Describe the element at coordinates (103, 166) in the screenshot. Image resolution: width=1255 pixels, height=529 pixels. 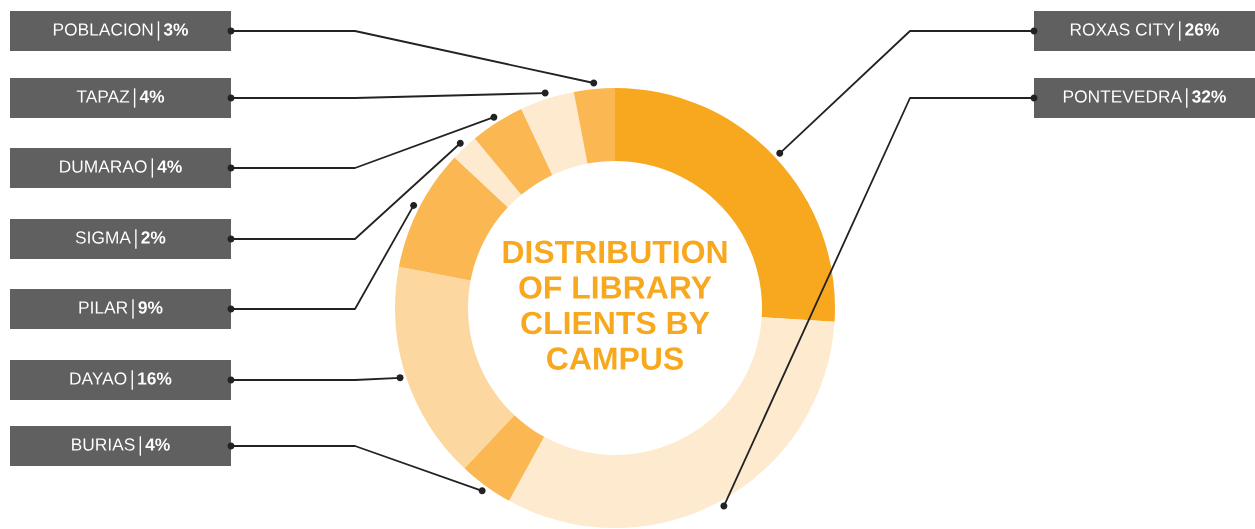
I see `slice-label: DUMARAO` at that location.